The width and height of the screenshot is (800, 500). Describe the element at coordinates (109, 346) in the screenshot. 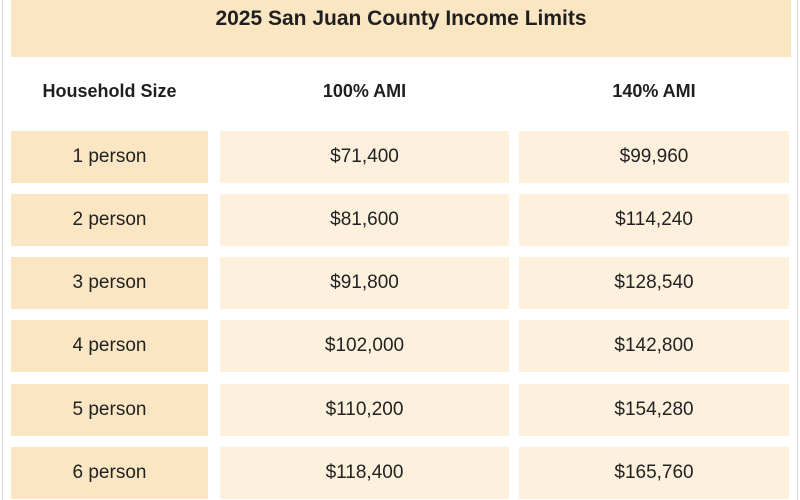

I see `household-size-cell: 4 person` at that location.